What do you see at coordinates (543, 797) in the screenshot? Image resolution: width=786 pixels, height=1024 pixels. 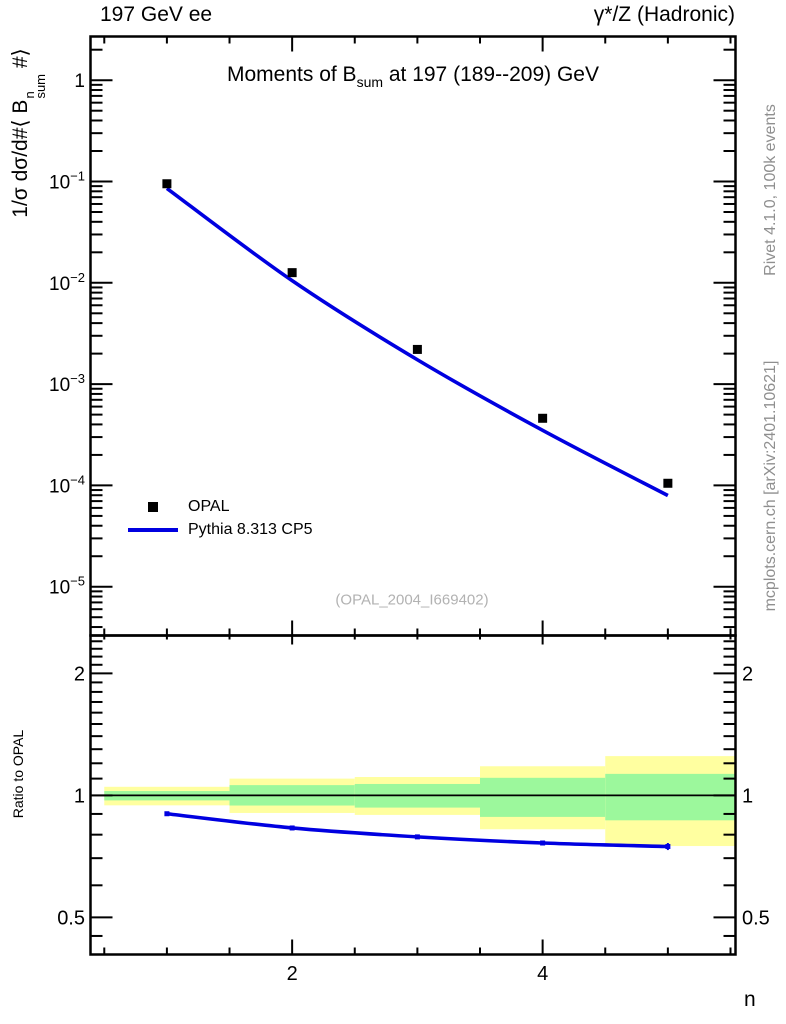 I see `ratio-band-green-bin4` at bounding box center [543, 797].